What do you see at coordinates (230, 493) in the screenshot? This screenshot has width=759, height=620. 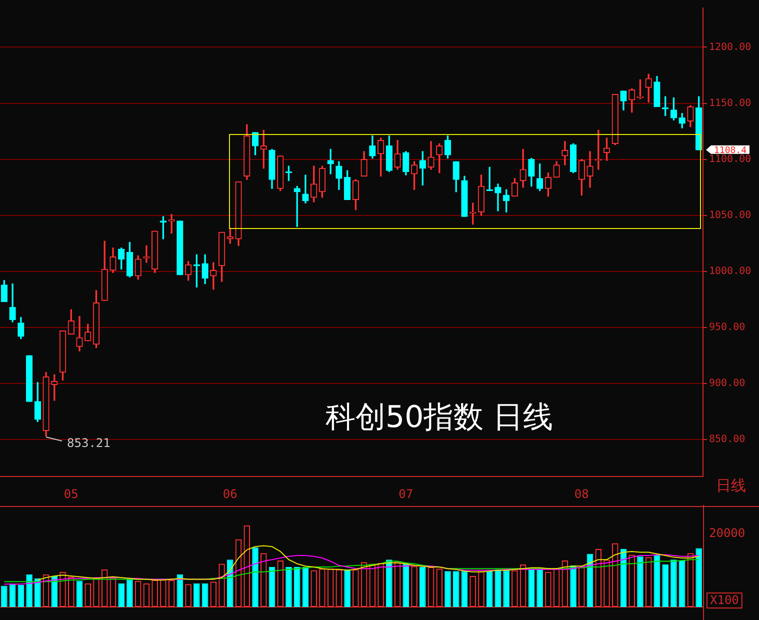 I see `x-tick-label: 06` at bounding box center [230, 493].